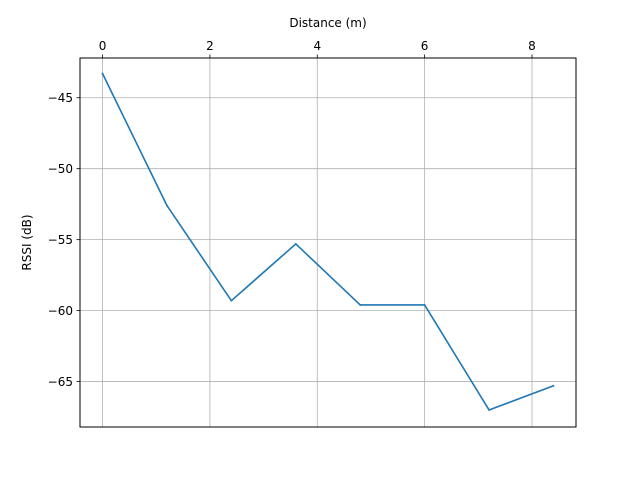  I want to click on y-axis-label: RSSI (dB), so click(27, 242).